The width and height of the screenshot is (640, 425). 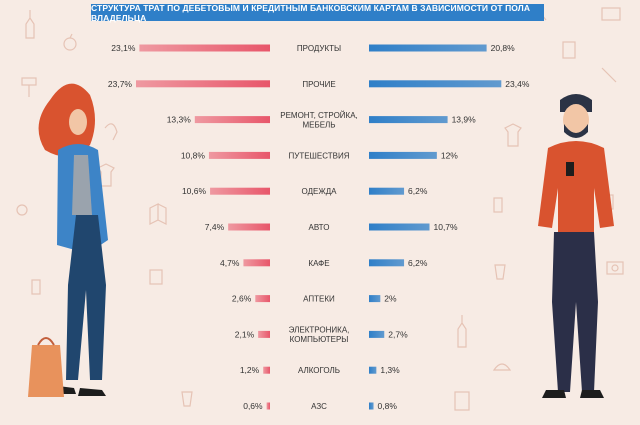 I want to click on man-trousers, so click(x=575, y=312).